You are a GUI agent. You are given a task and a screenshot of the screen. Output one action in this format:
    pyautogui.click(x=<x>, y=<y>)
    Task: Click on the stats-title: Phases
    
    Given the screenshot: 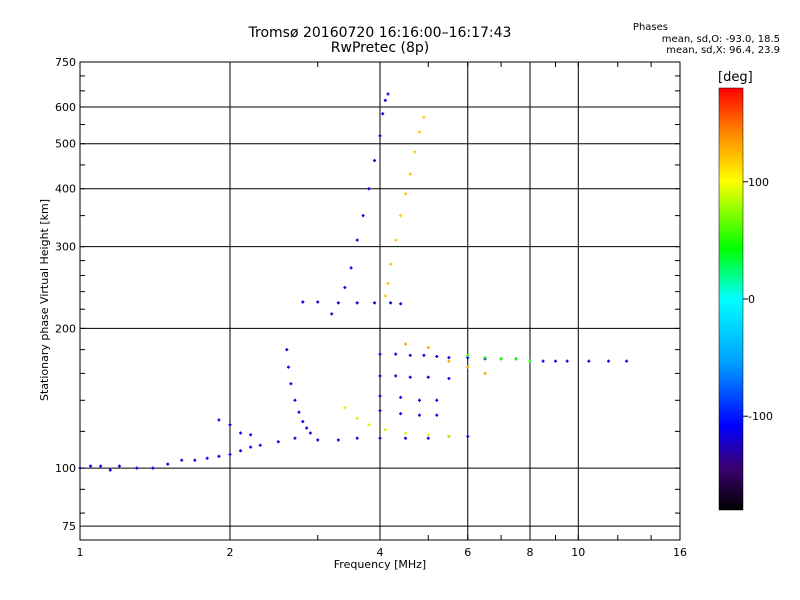 What is the action you would take?
    pyautogui.click(x=650, y=27)
    